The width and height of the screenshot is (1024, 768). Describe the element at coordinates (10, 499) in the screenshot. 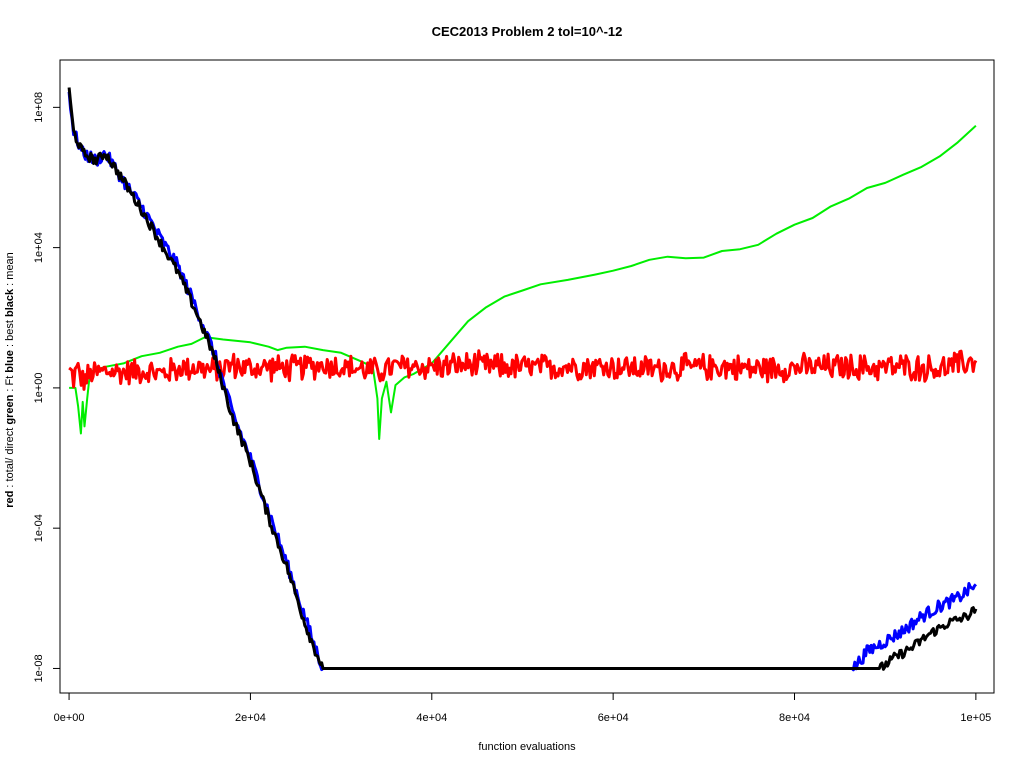

I see `y-axis-label-part: red` at that location.